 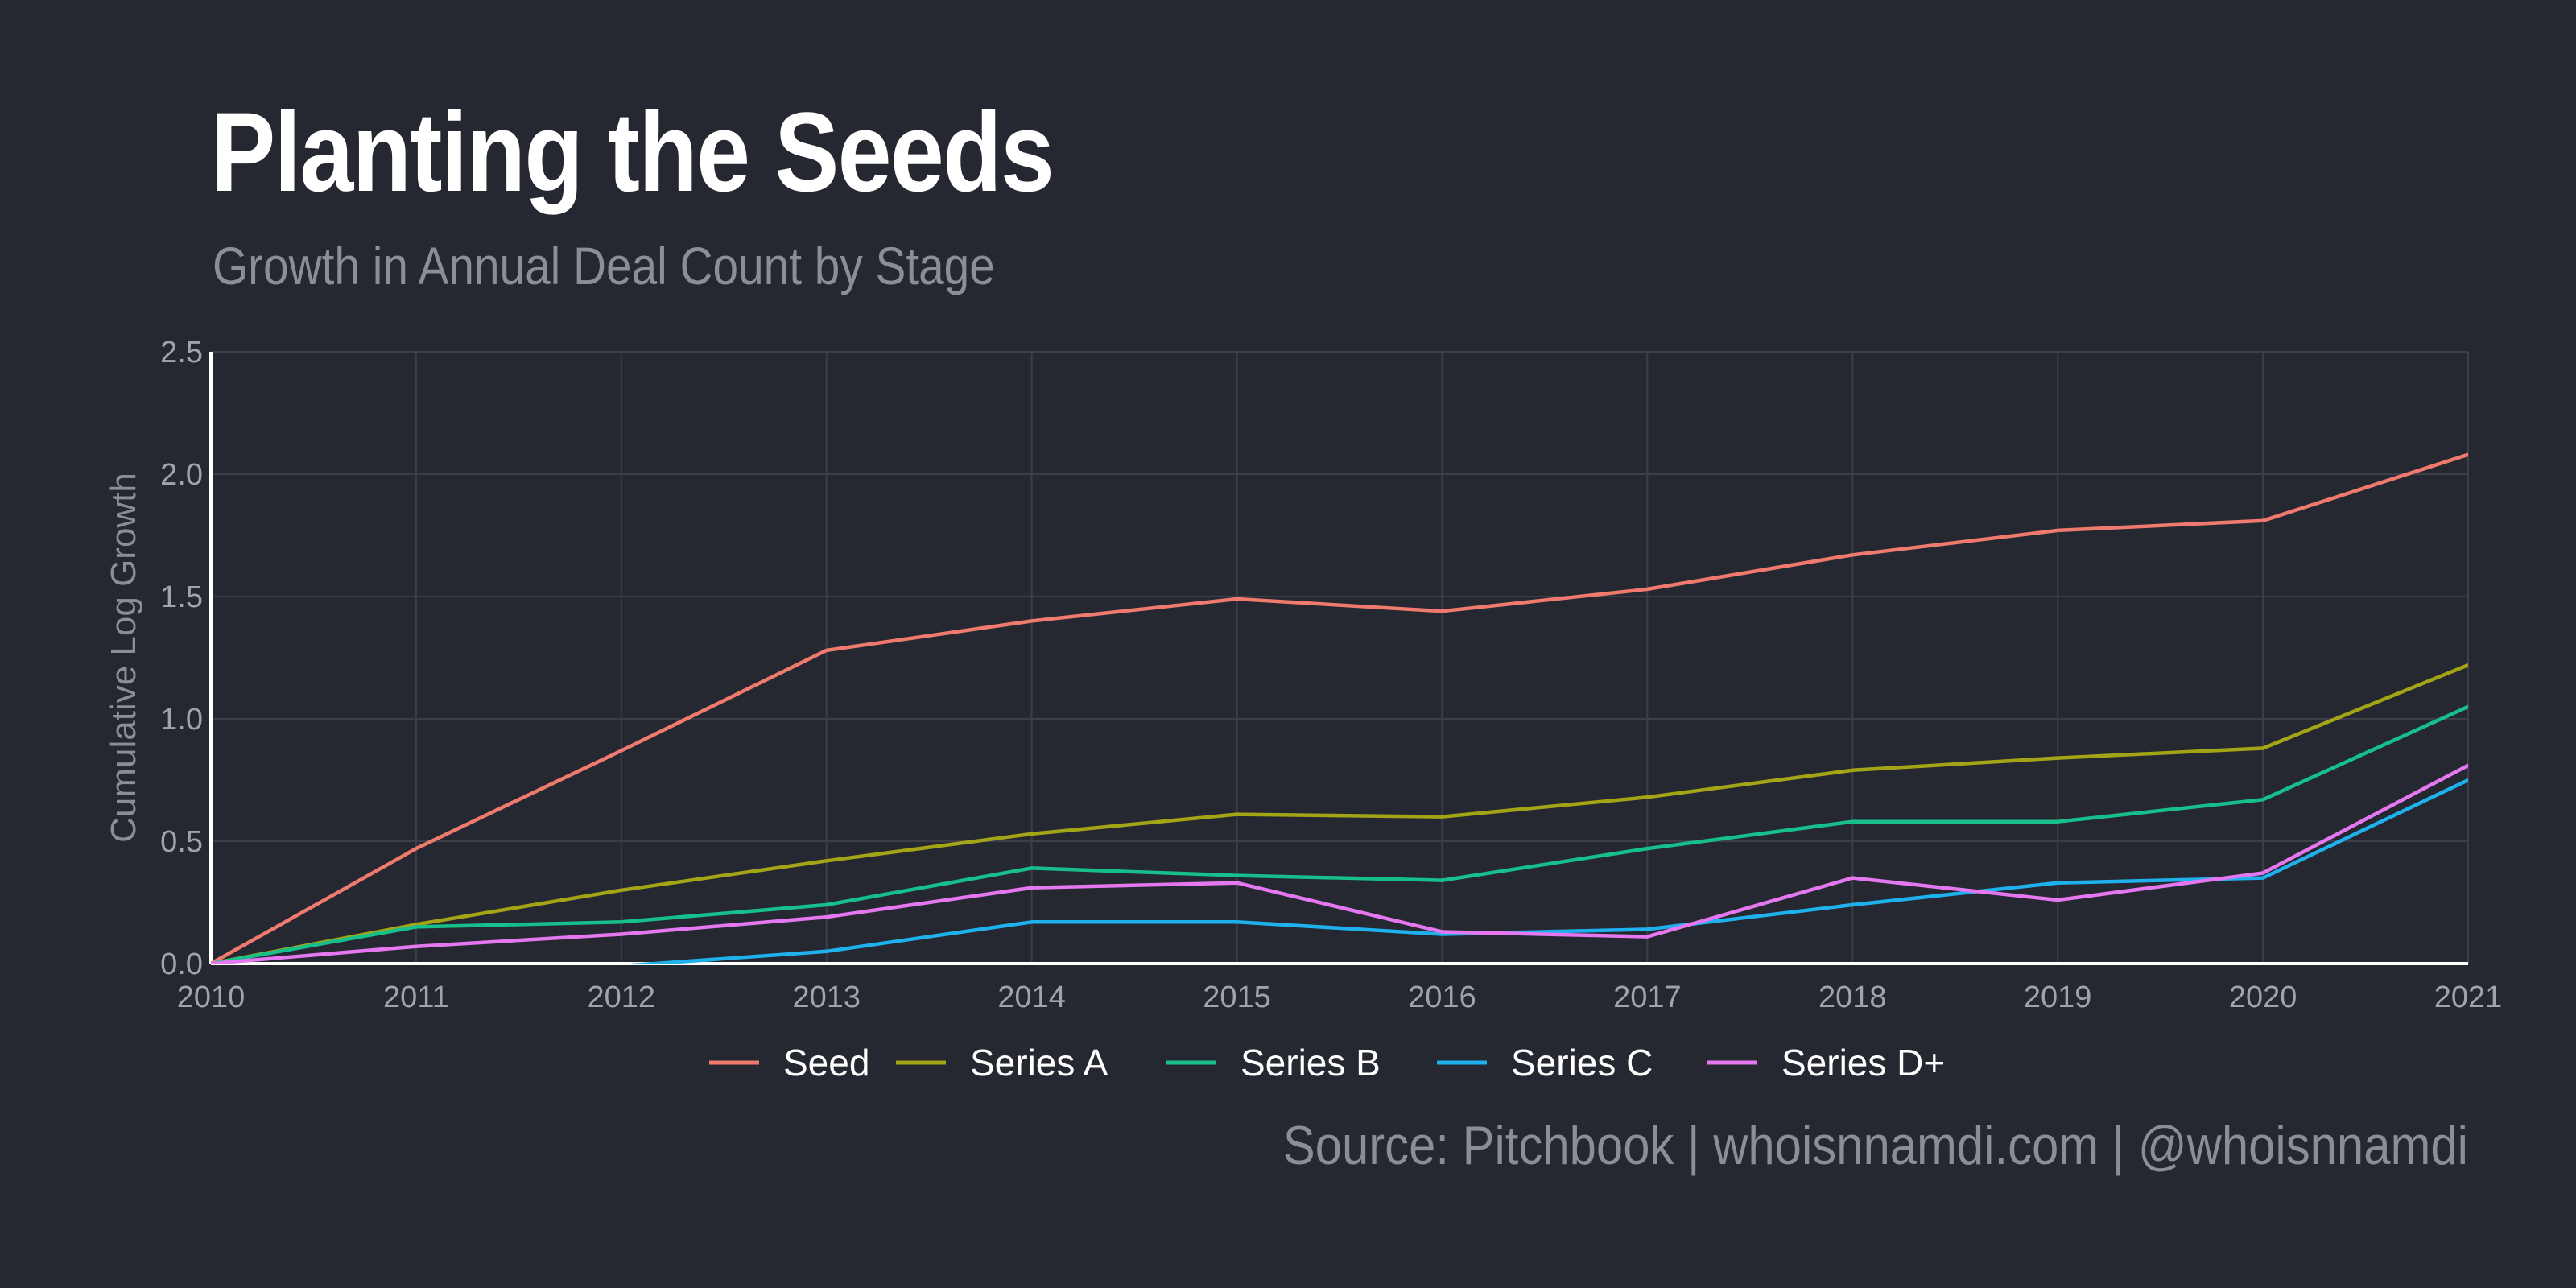 What do you see at coordinates (826, 997) in the screenshot?
I see `x-tick-label: 2013` at bounding box center [826, 997].